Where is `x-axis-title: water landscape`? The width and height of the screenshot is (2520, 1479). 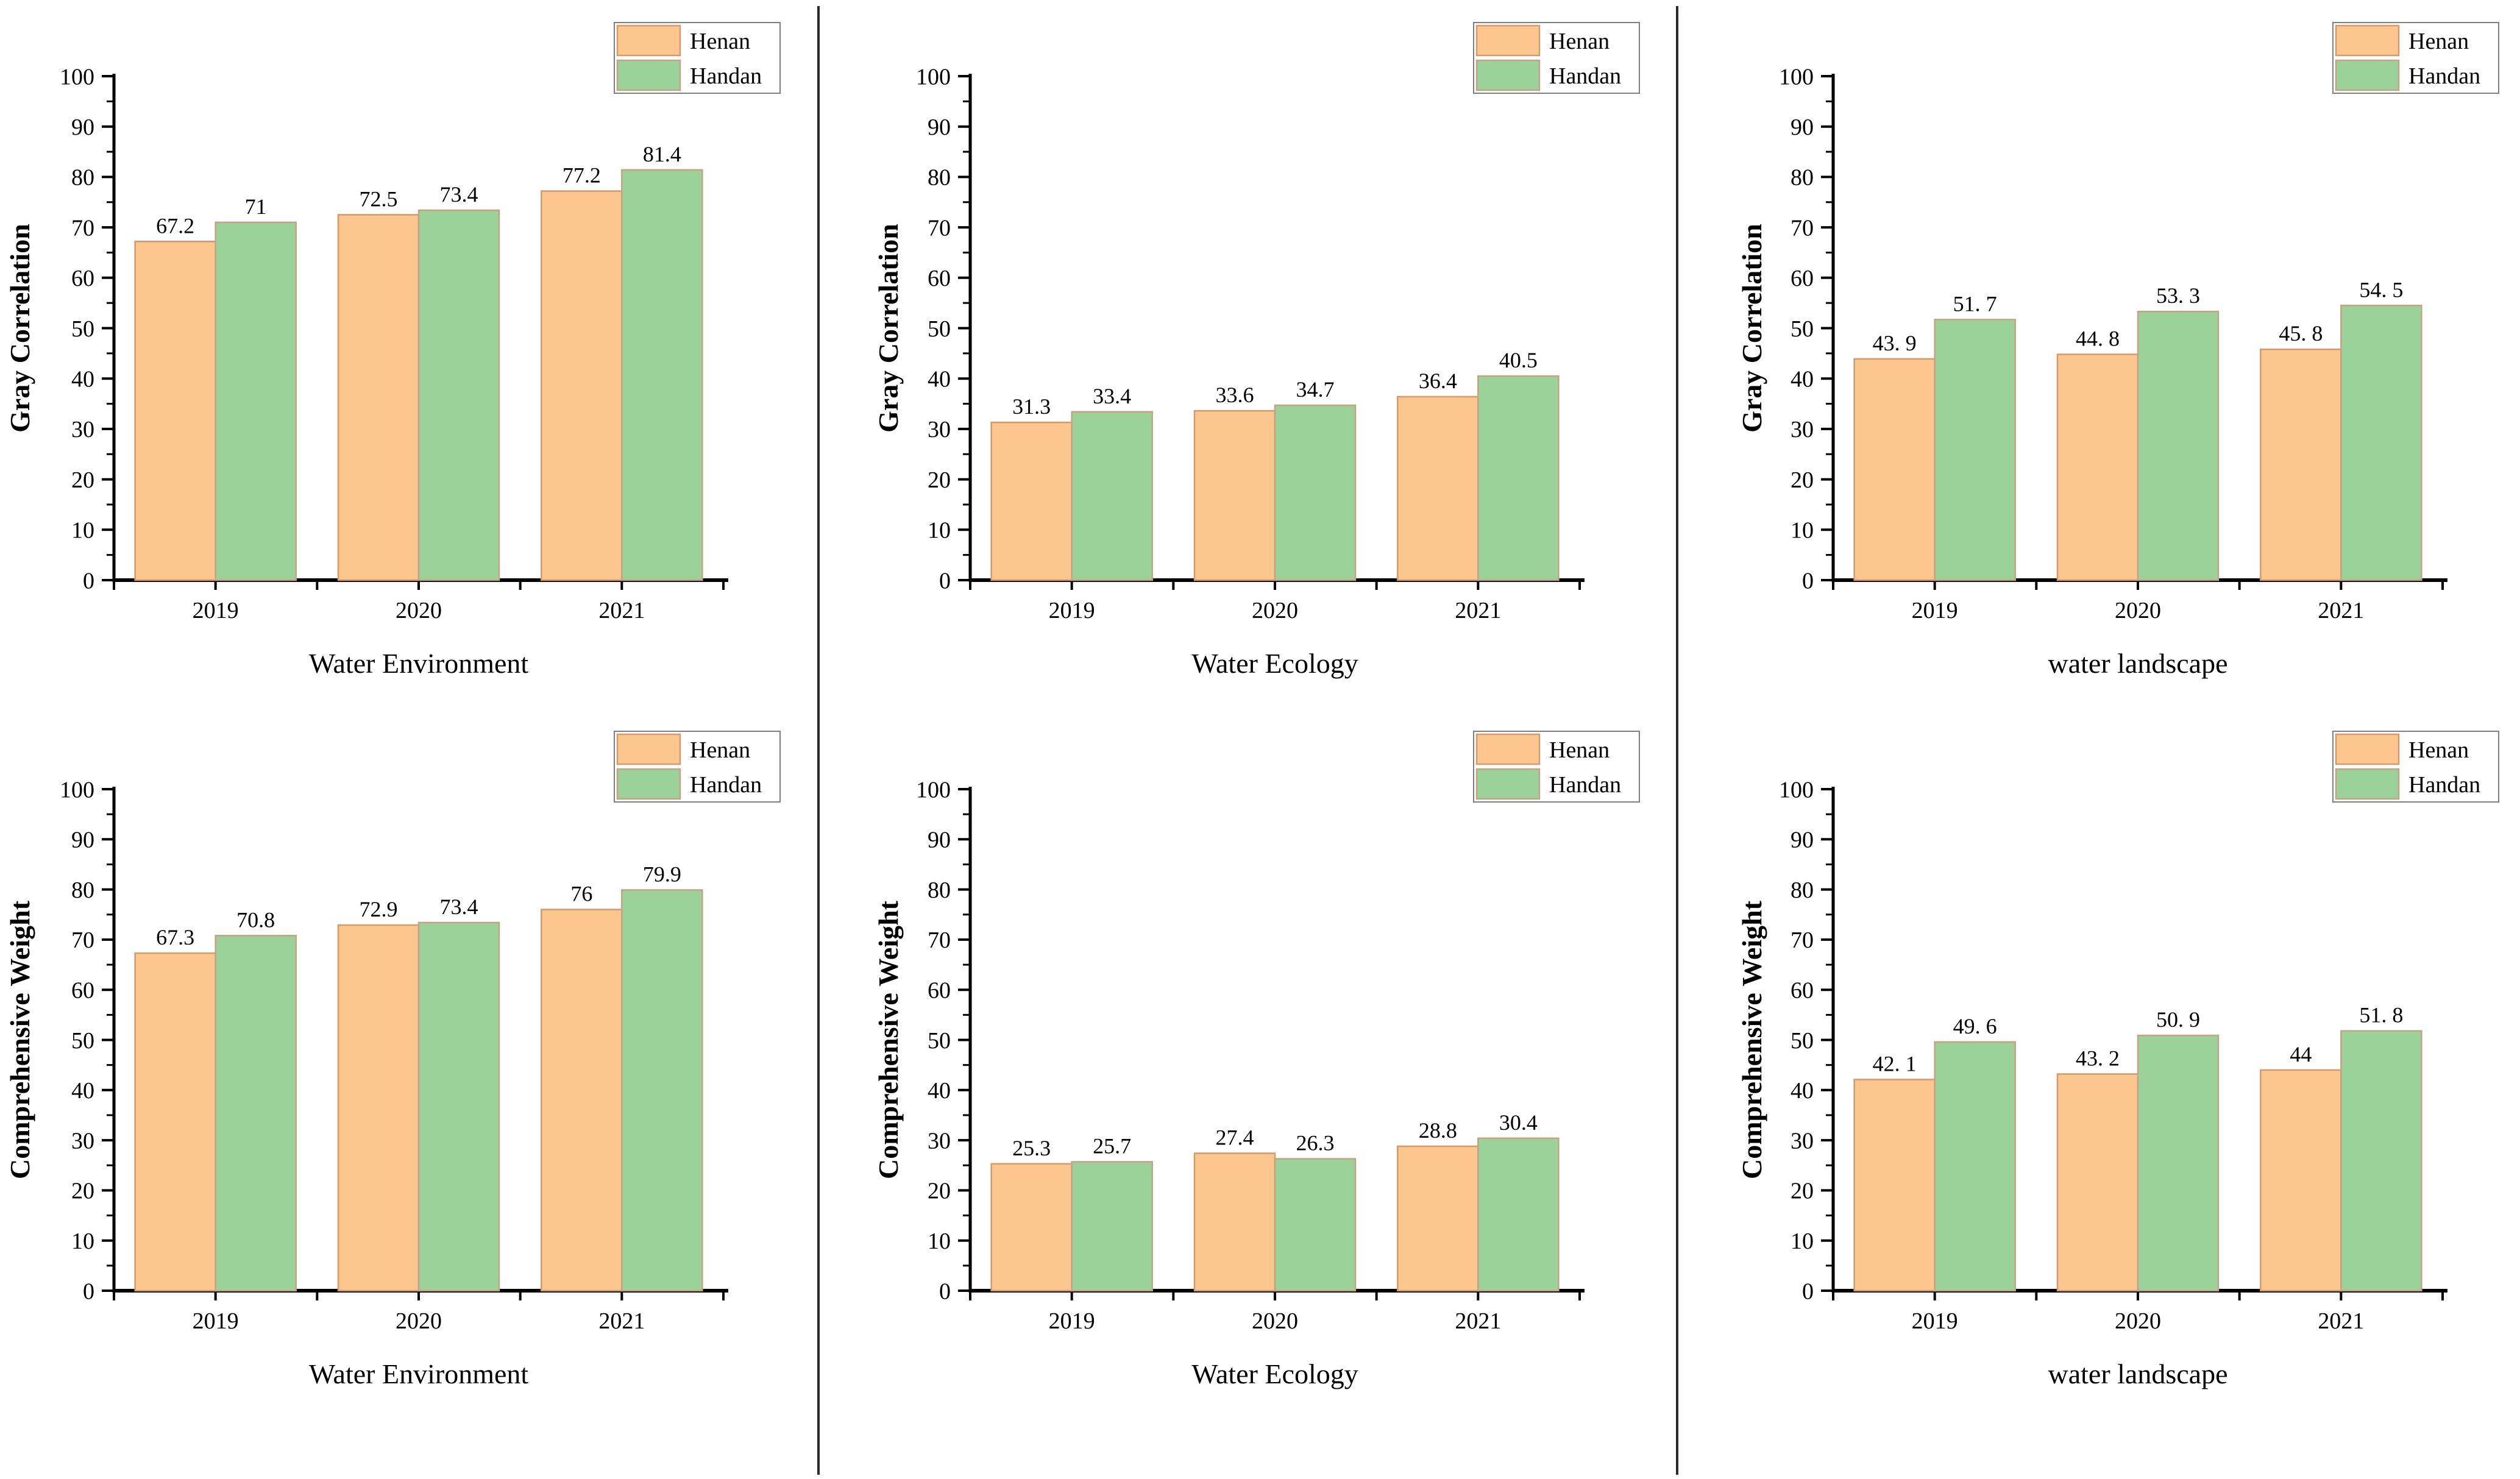 x-axis-title: water landscape is located at coordinates (2137, 1373).